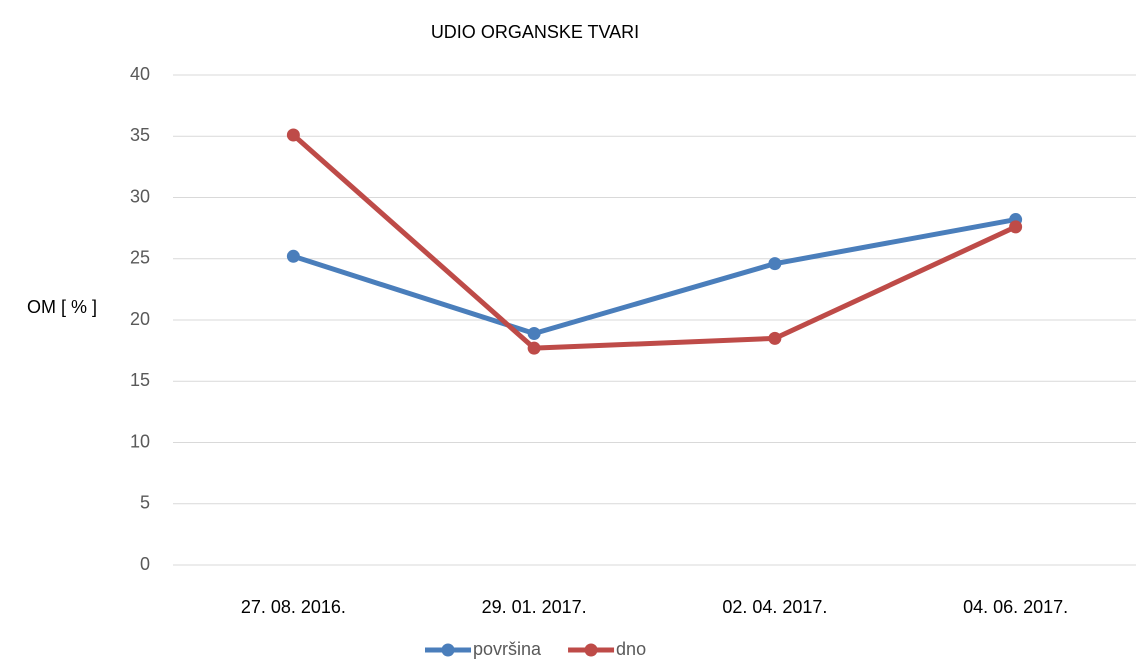 The height and width of the screenshot is (664, 1136). What do you see at coordinates (1015, 607) in the screenshot?
I see `x-tick-label: 04. 06. 2017.` at bounding box center [1015, 607].